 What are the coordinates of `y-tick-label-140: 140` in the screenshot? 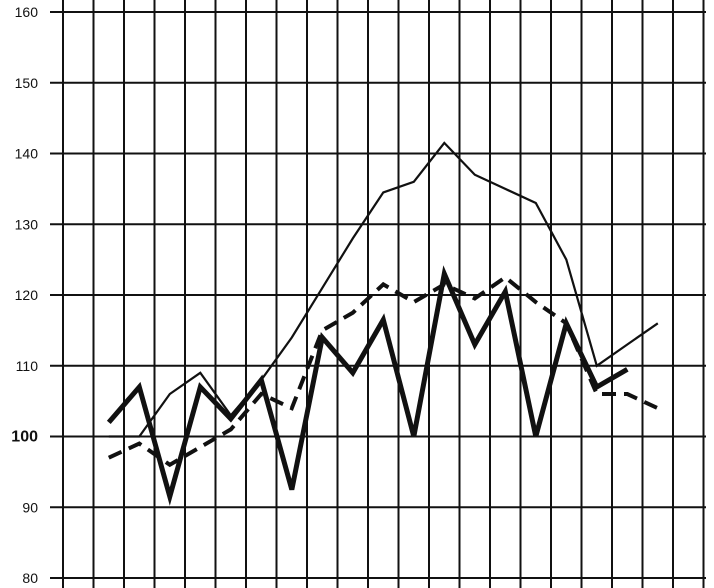 It's located at (27, 154).